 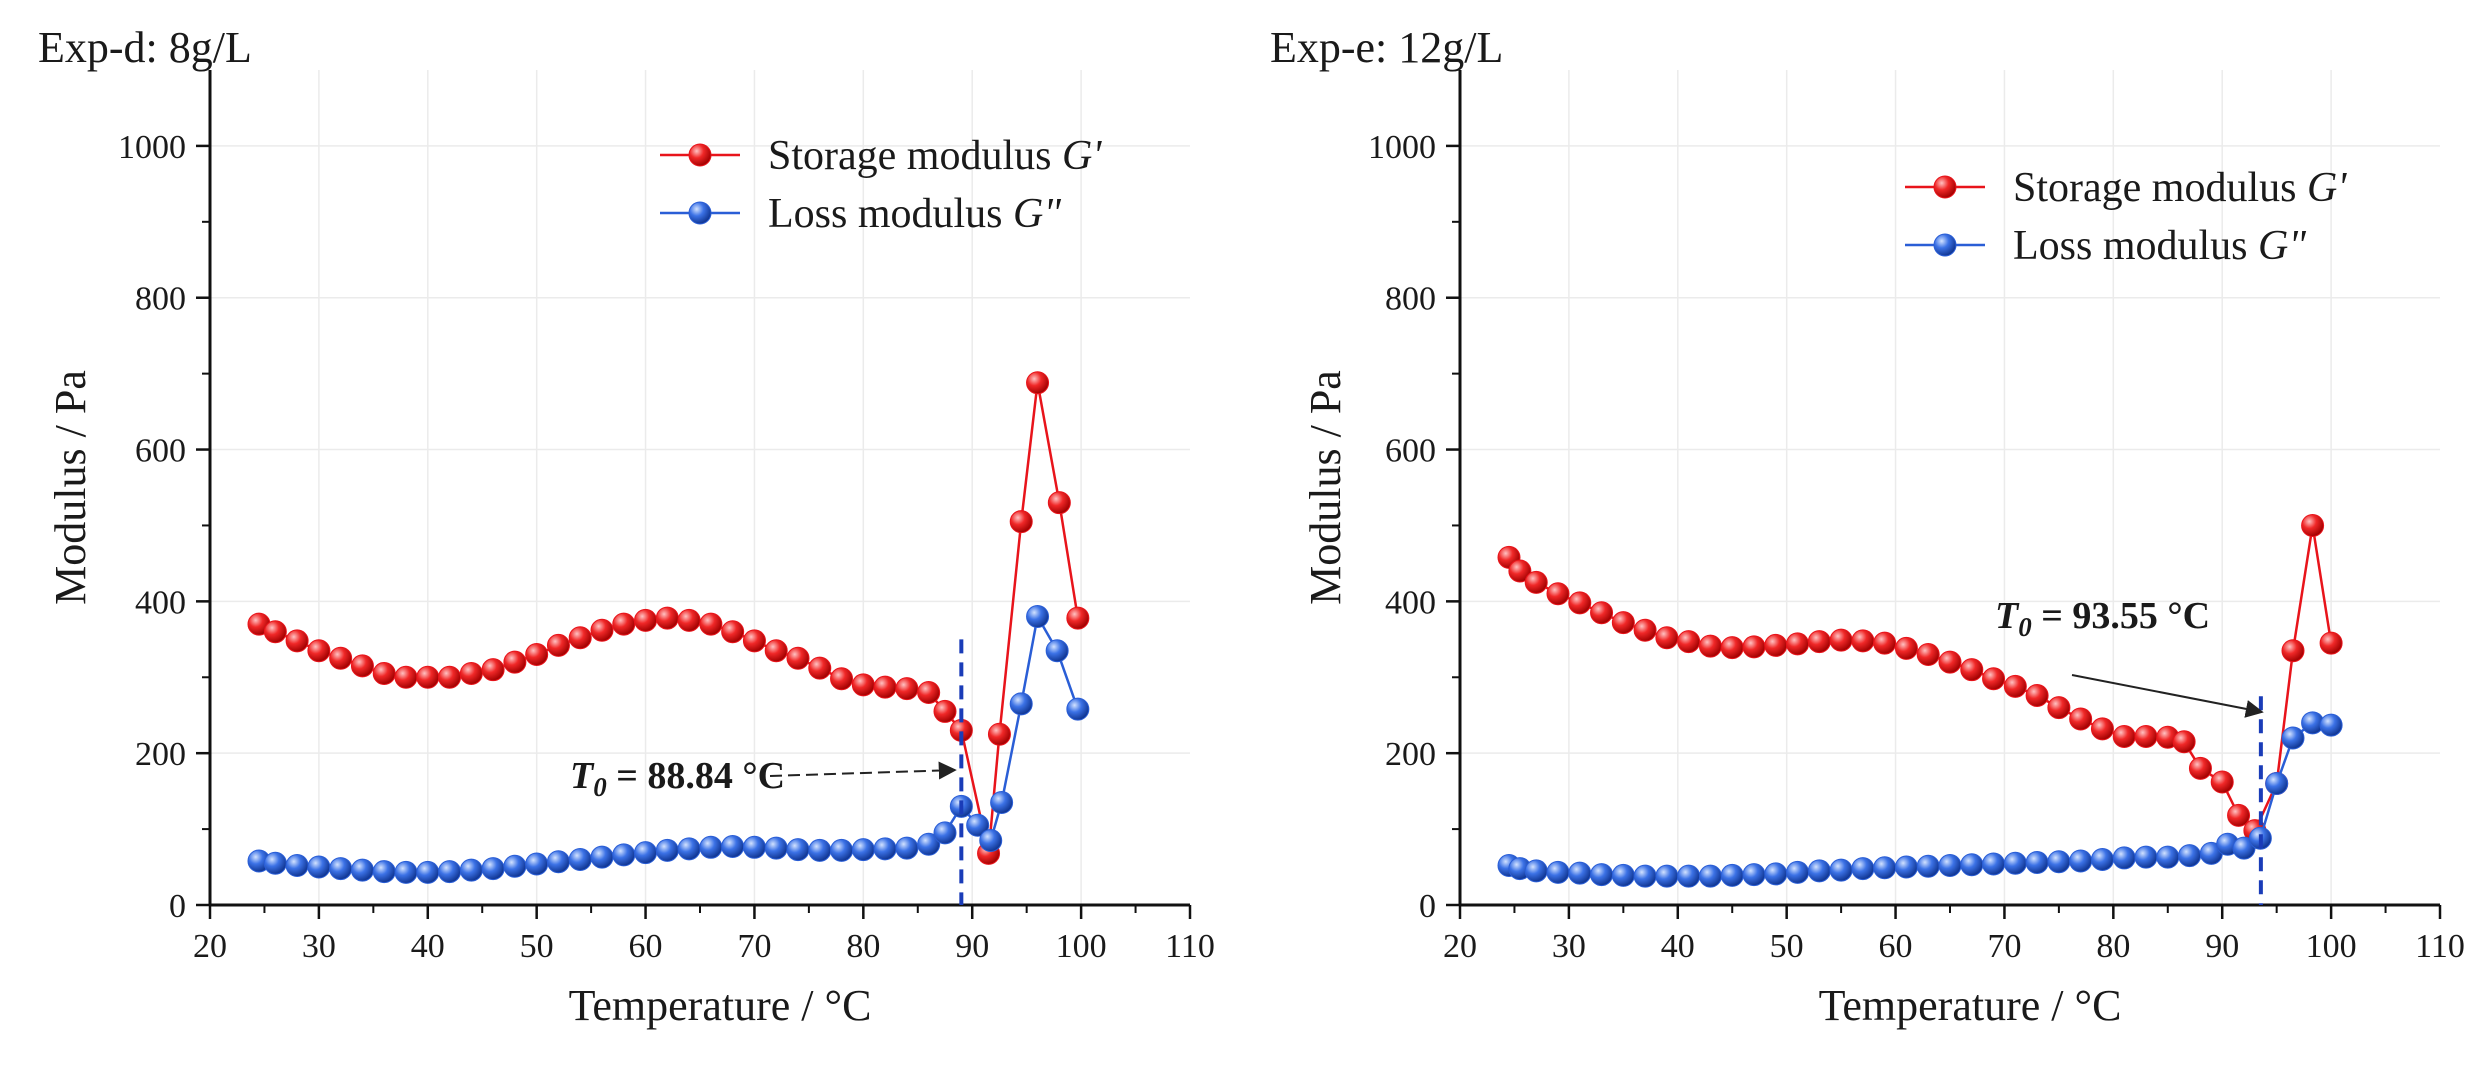 I want to click on x-axis-label: Temperature / °C, so click(x=720, y=1005).